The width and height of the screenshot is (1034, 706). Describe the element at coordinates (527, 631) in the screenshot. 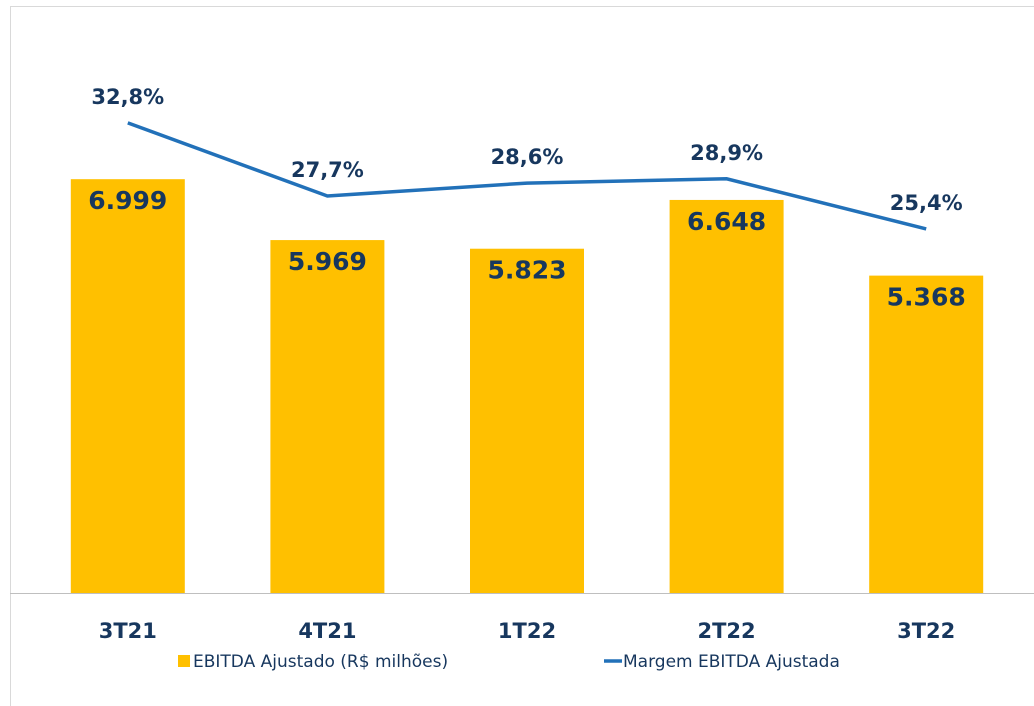

I see `x-tick-label: 1T22` at that location.